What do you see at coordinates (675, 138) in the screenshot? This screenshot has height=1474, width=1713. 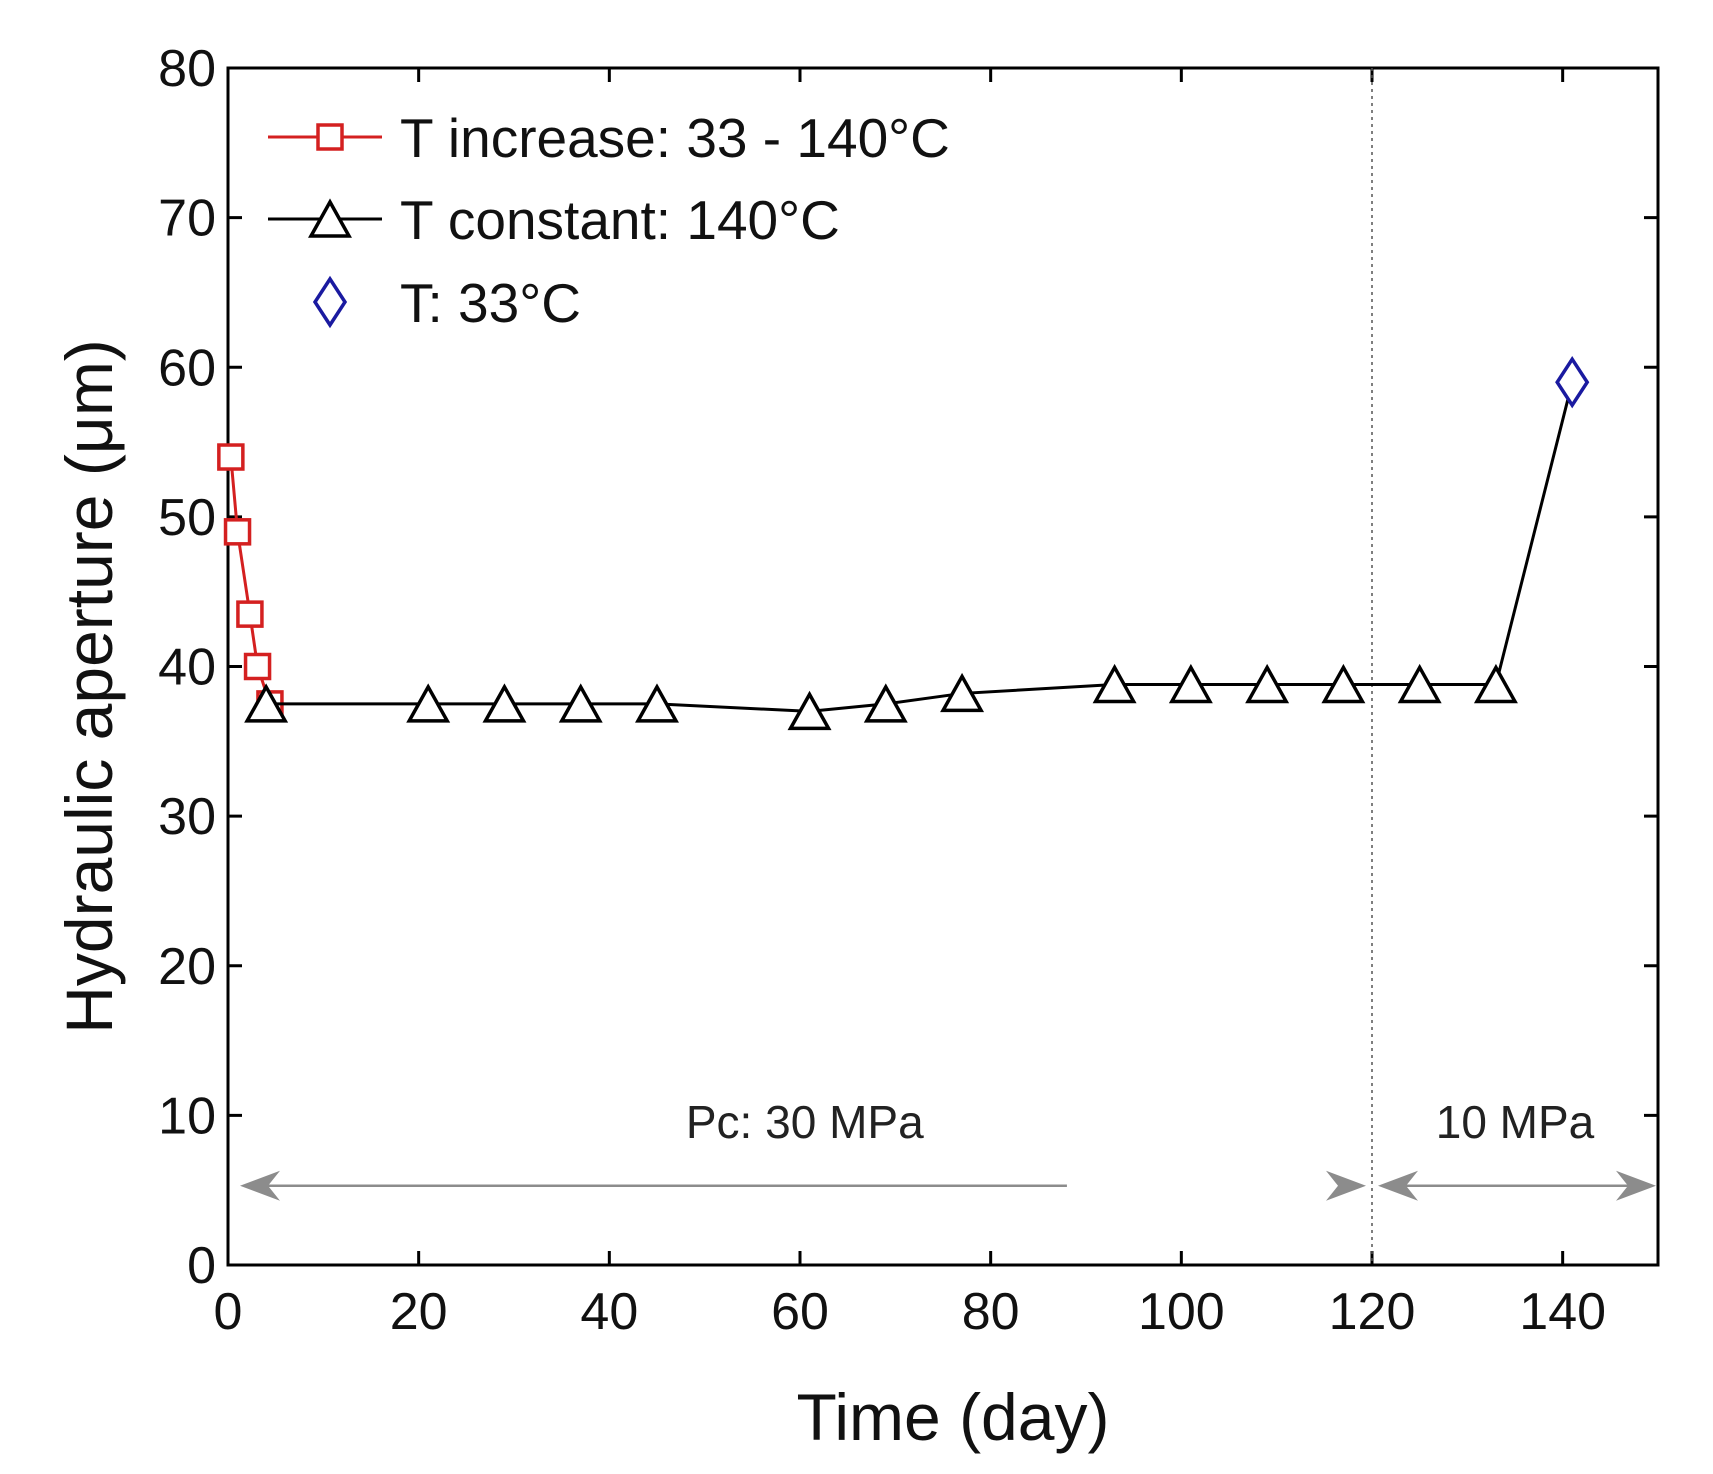 I see `legend-label: T increase: 33 - 140°C` at bounding box center [675, 138].